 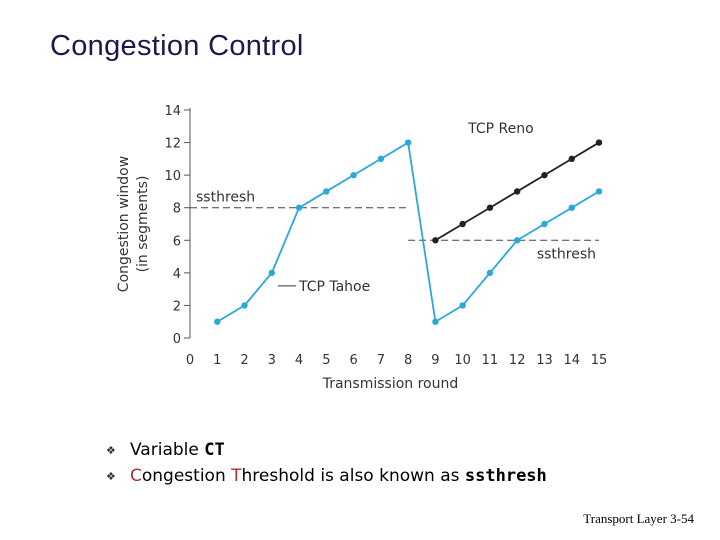 What do you see at coordinates (353, 476) in the screenshot?
I see `text-span: hreshold is also known as` at bounding box center [353, 476].